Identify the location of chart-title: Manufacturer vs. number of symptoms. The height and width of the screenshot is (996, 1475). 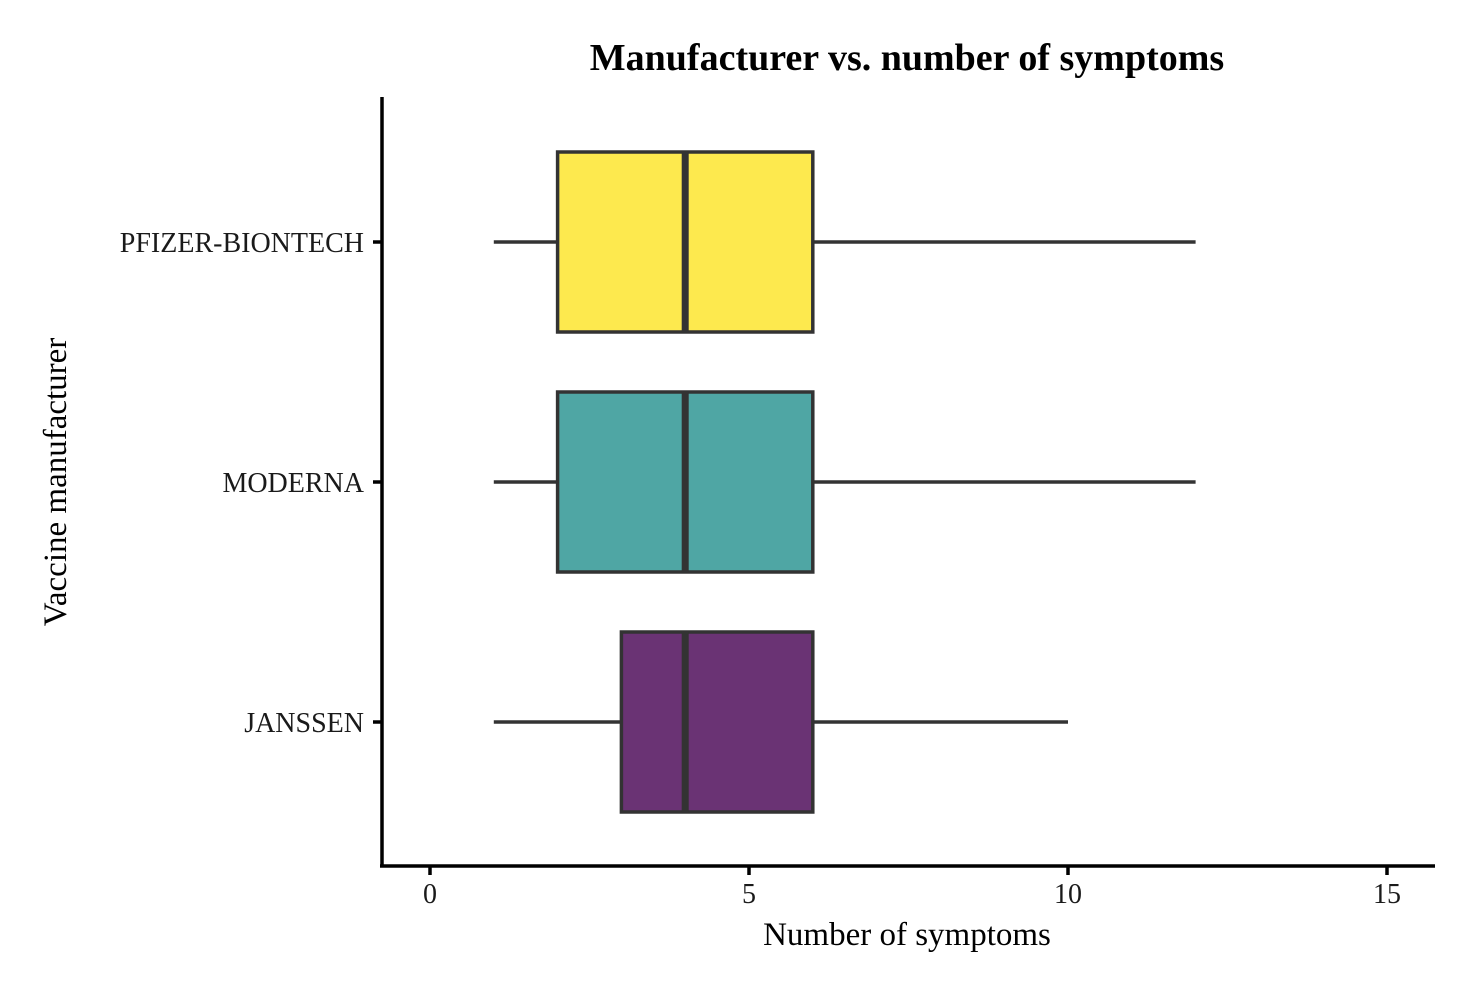
(907, 58).